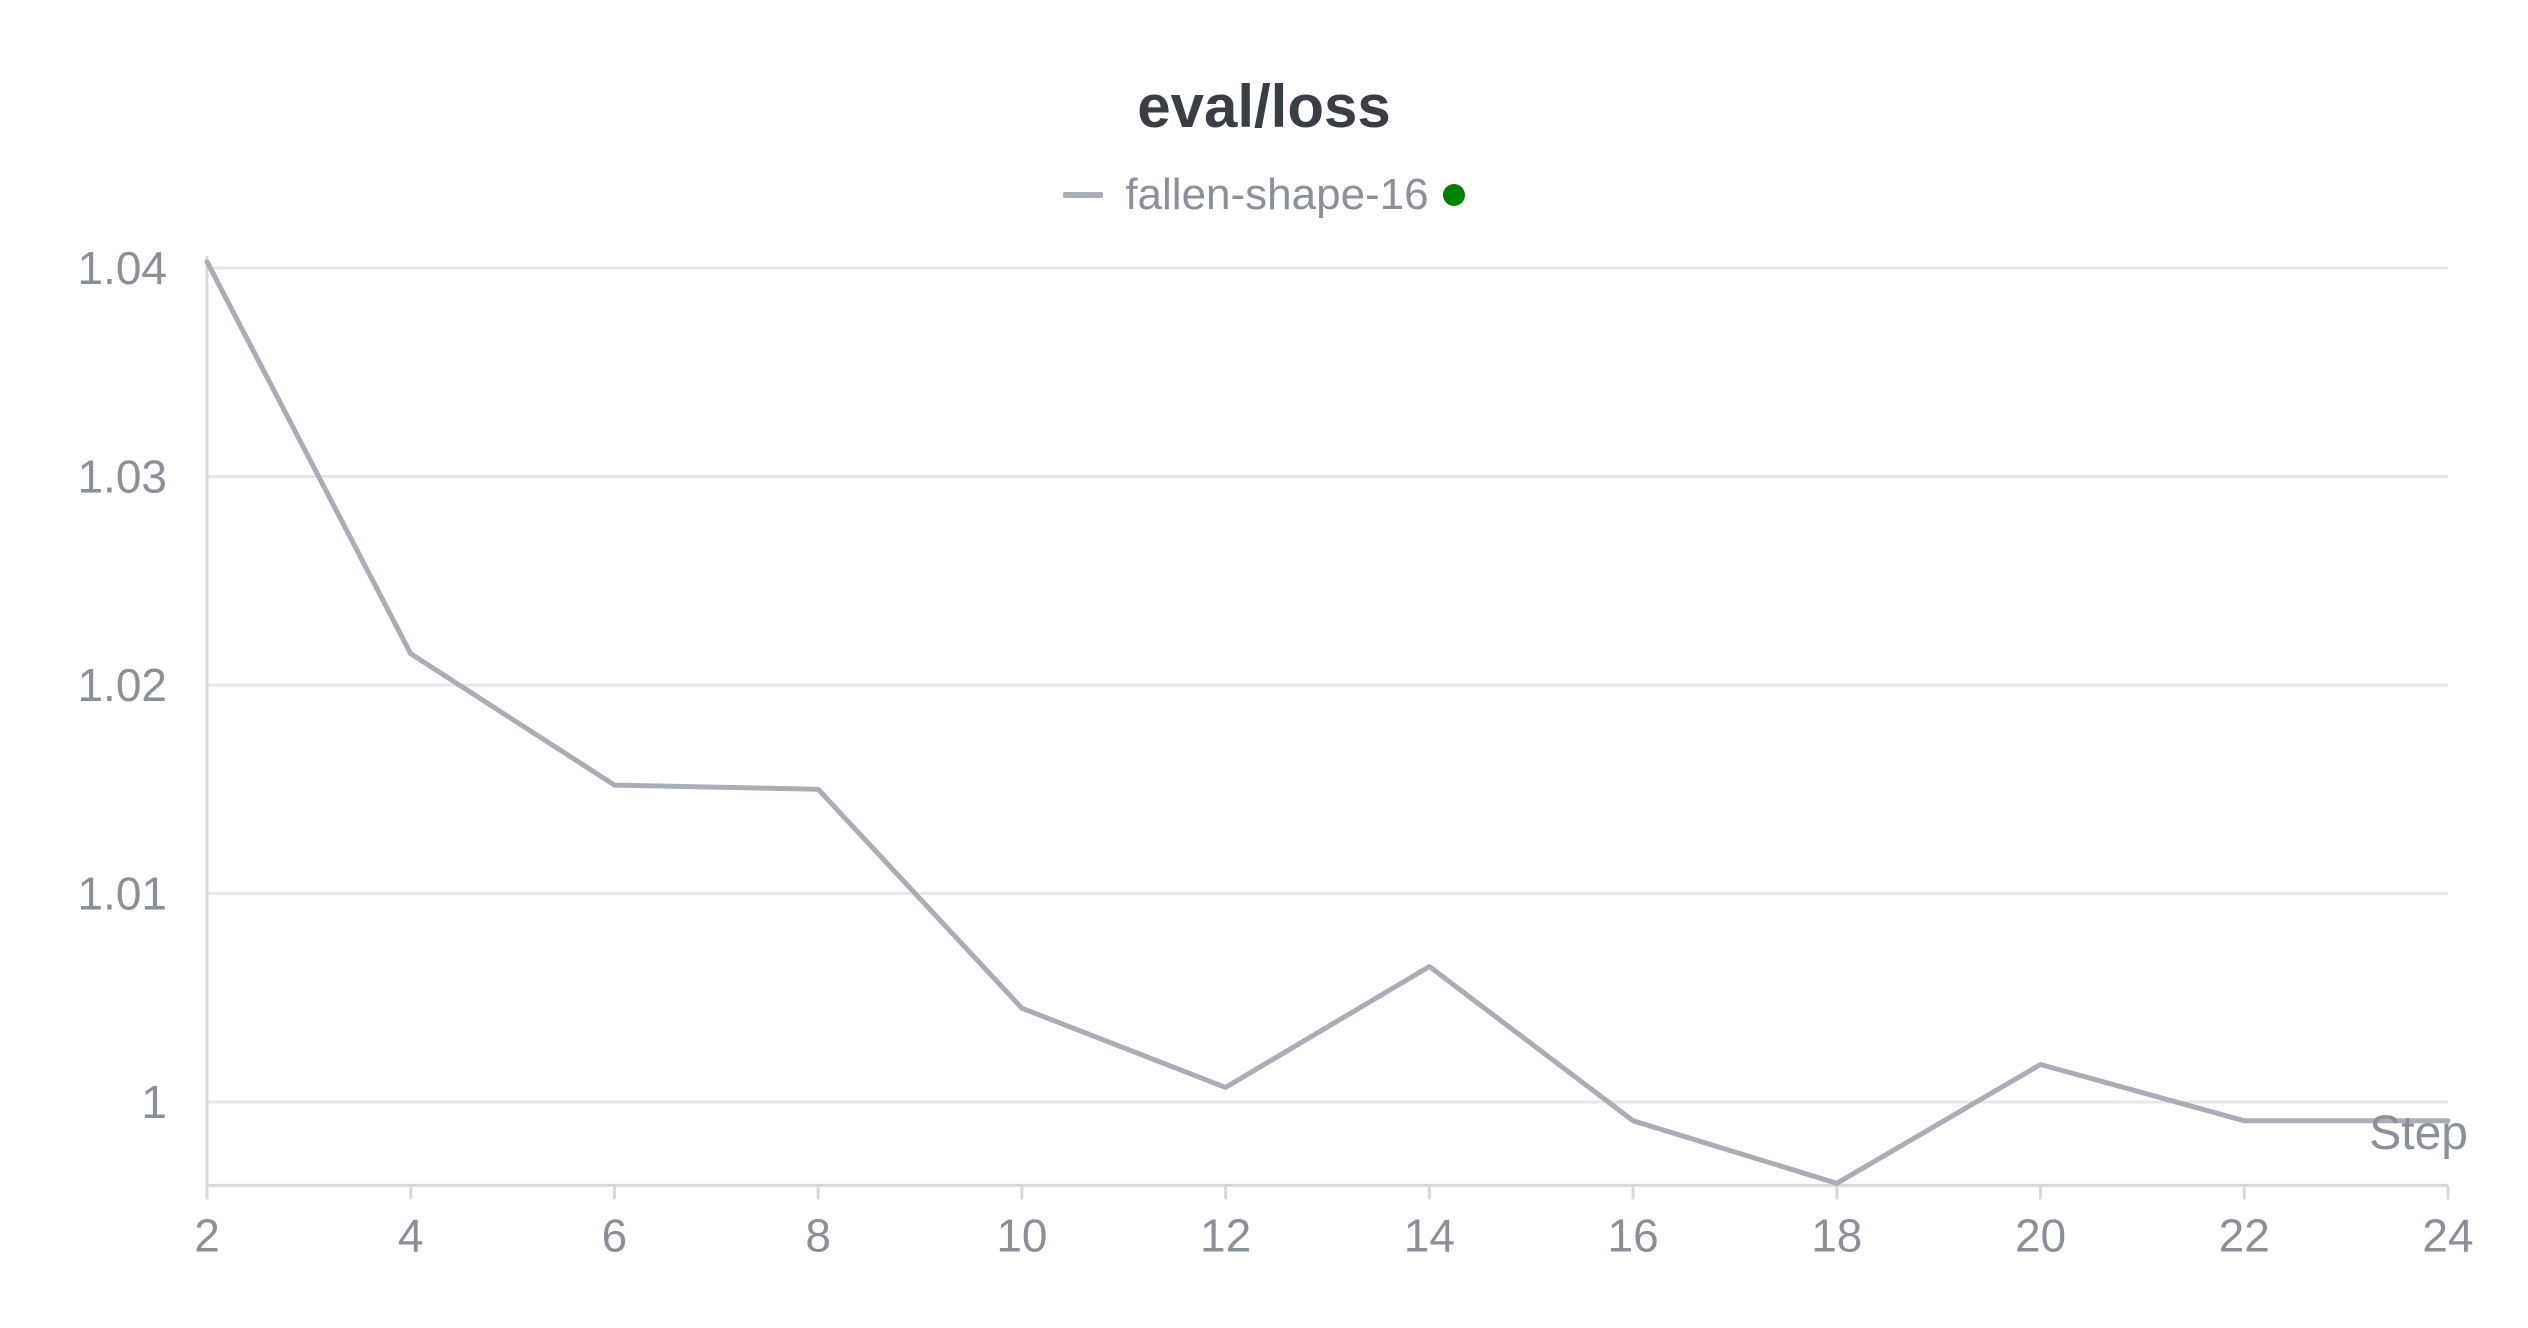 This screenshot has width=2528, height=1328. Describe the element at coordinates (1836, 1235) in the screenshot. I see `x-tick-label: 18` at that location.